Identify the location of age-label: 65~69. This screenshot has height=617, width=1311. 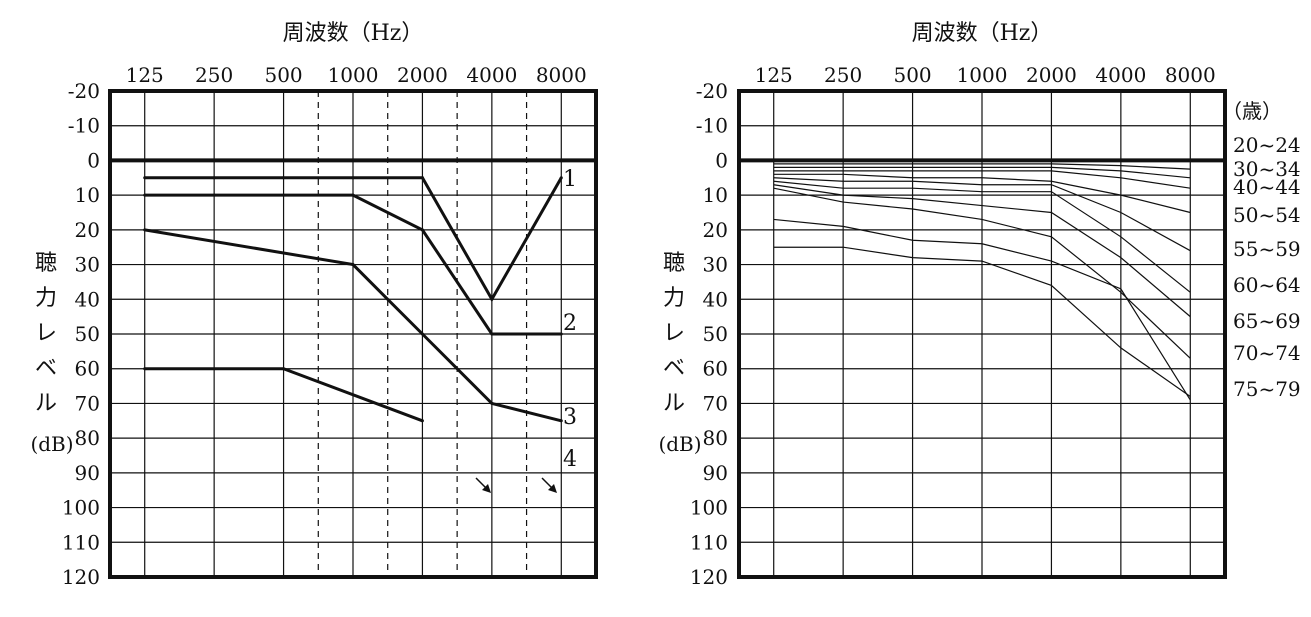
(1267, 321).